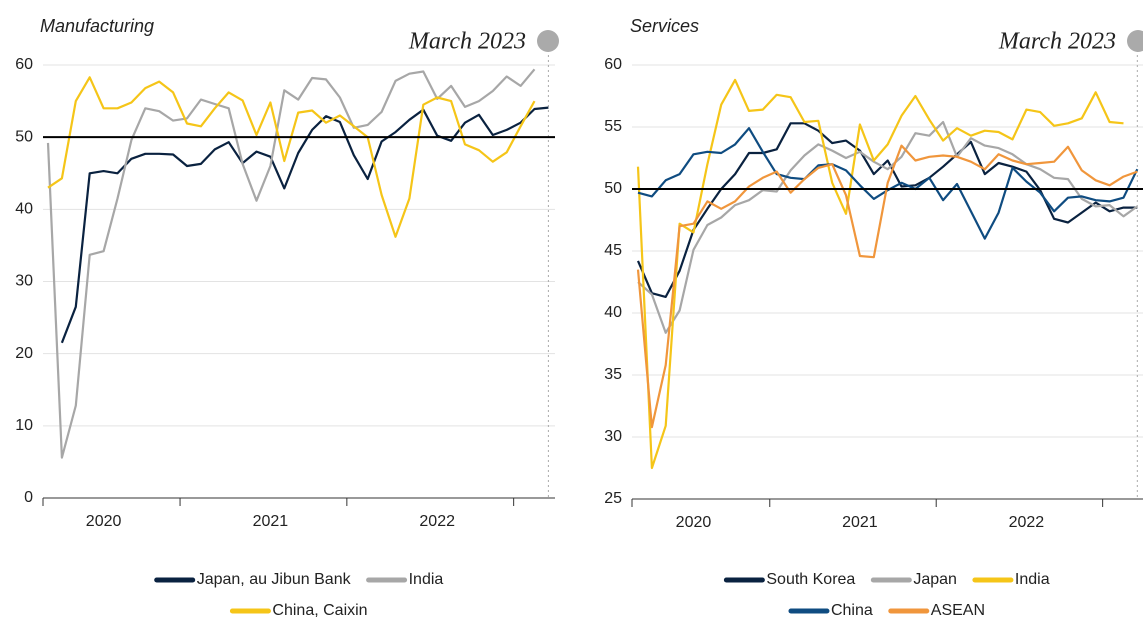  Describe the element at coordinates (319, 610) in the screenshot. I see `legend-label: China, Caixin` at that location.